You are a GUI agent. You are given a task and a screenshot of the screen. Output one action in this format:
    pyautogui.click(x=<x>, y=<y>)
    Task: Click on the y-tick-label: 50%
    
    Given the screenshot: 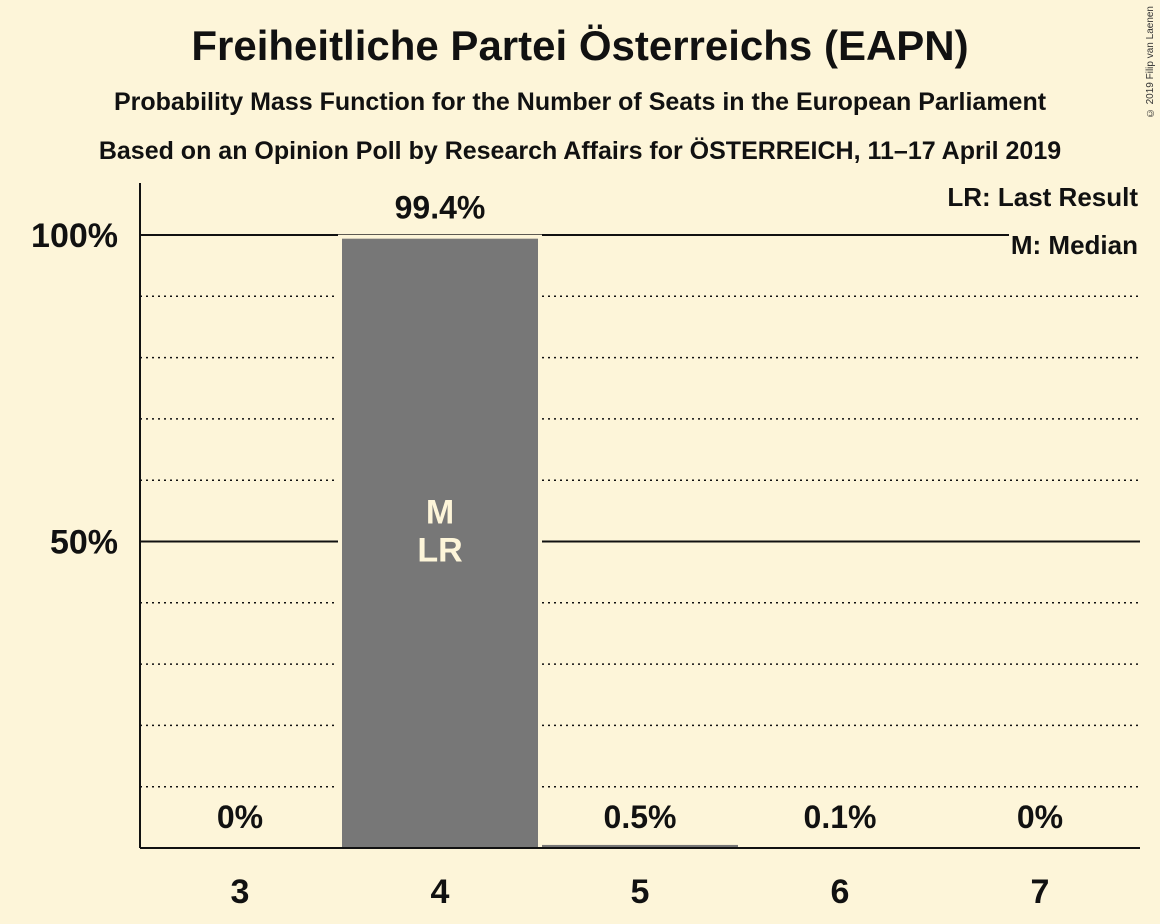 What is the action you would take?
    pyautogui.click(x=84, y=543)
    